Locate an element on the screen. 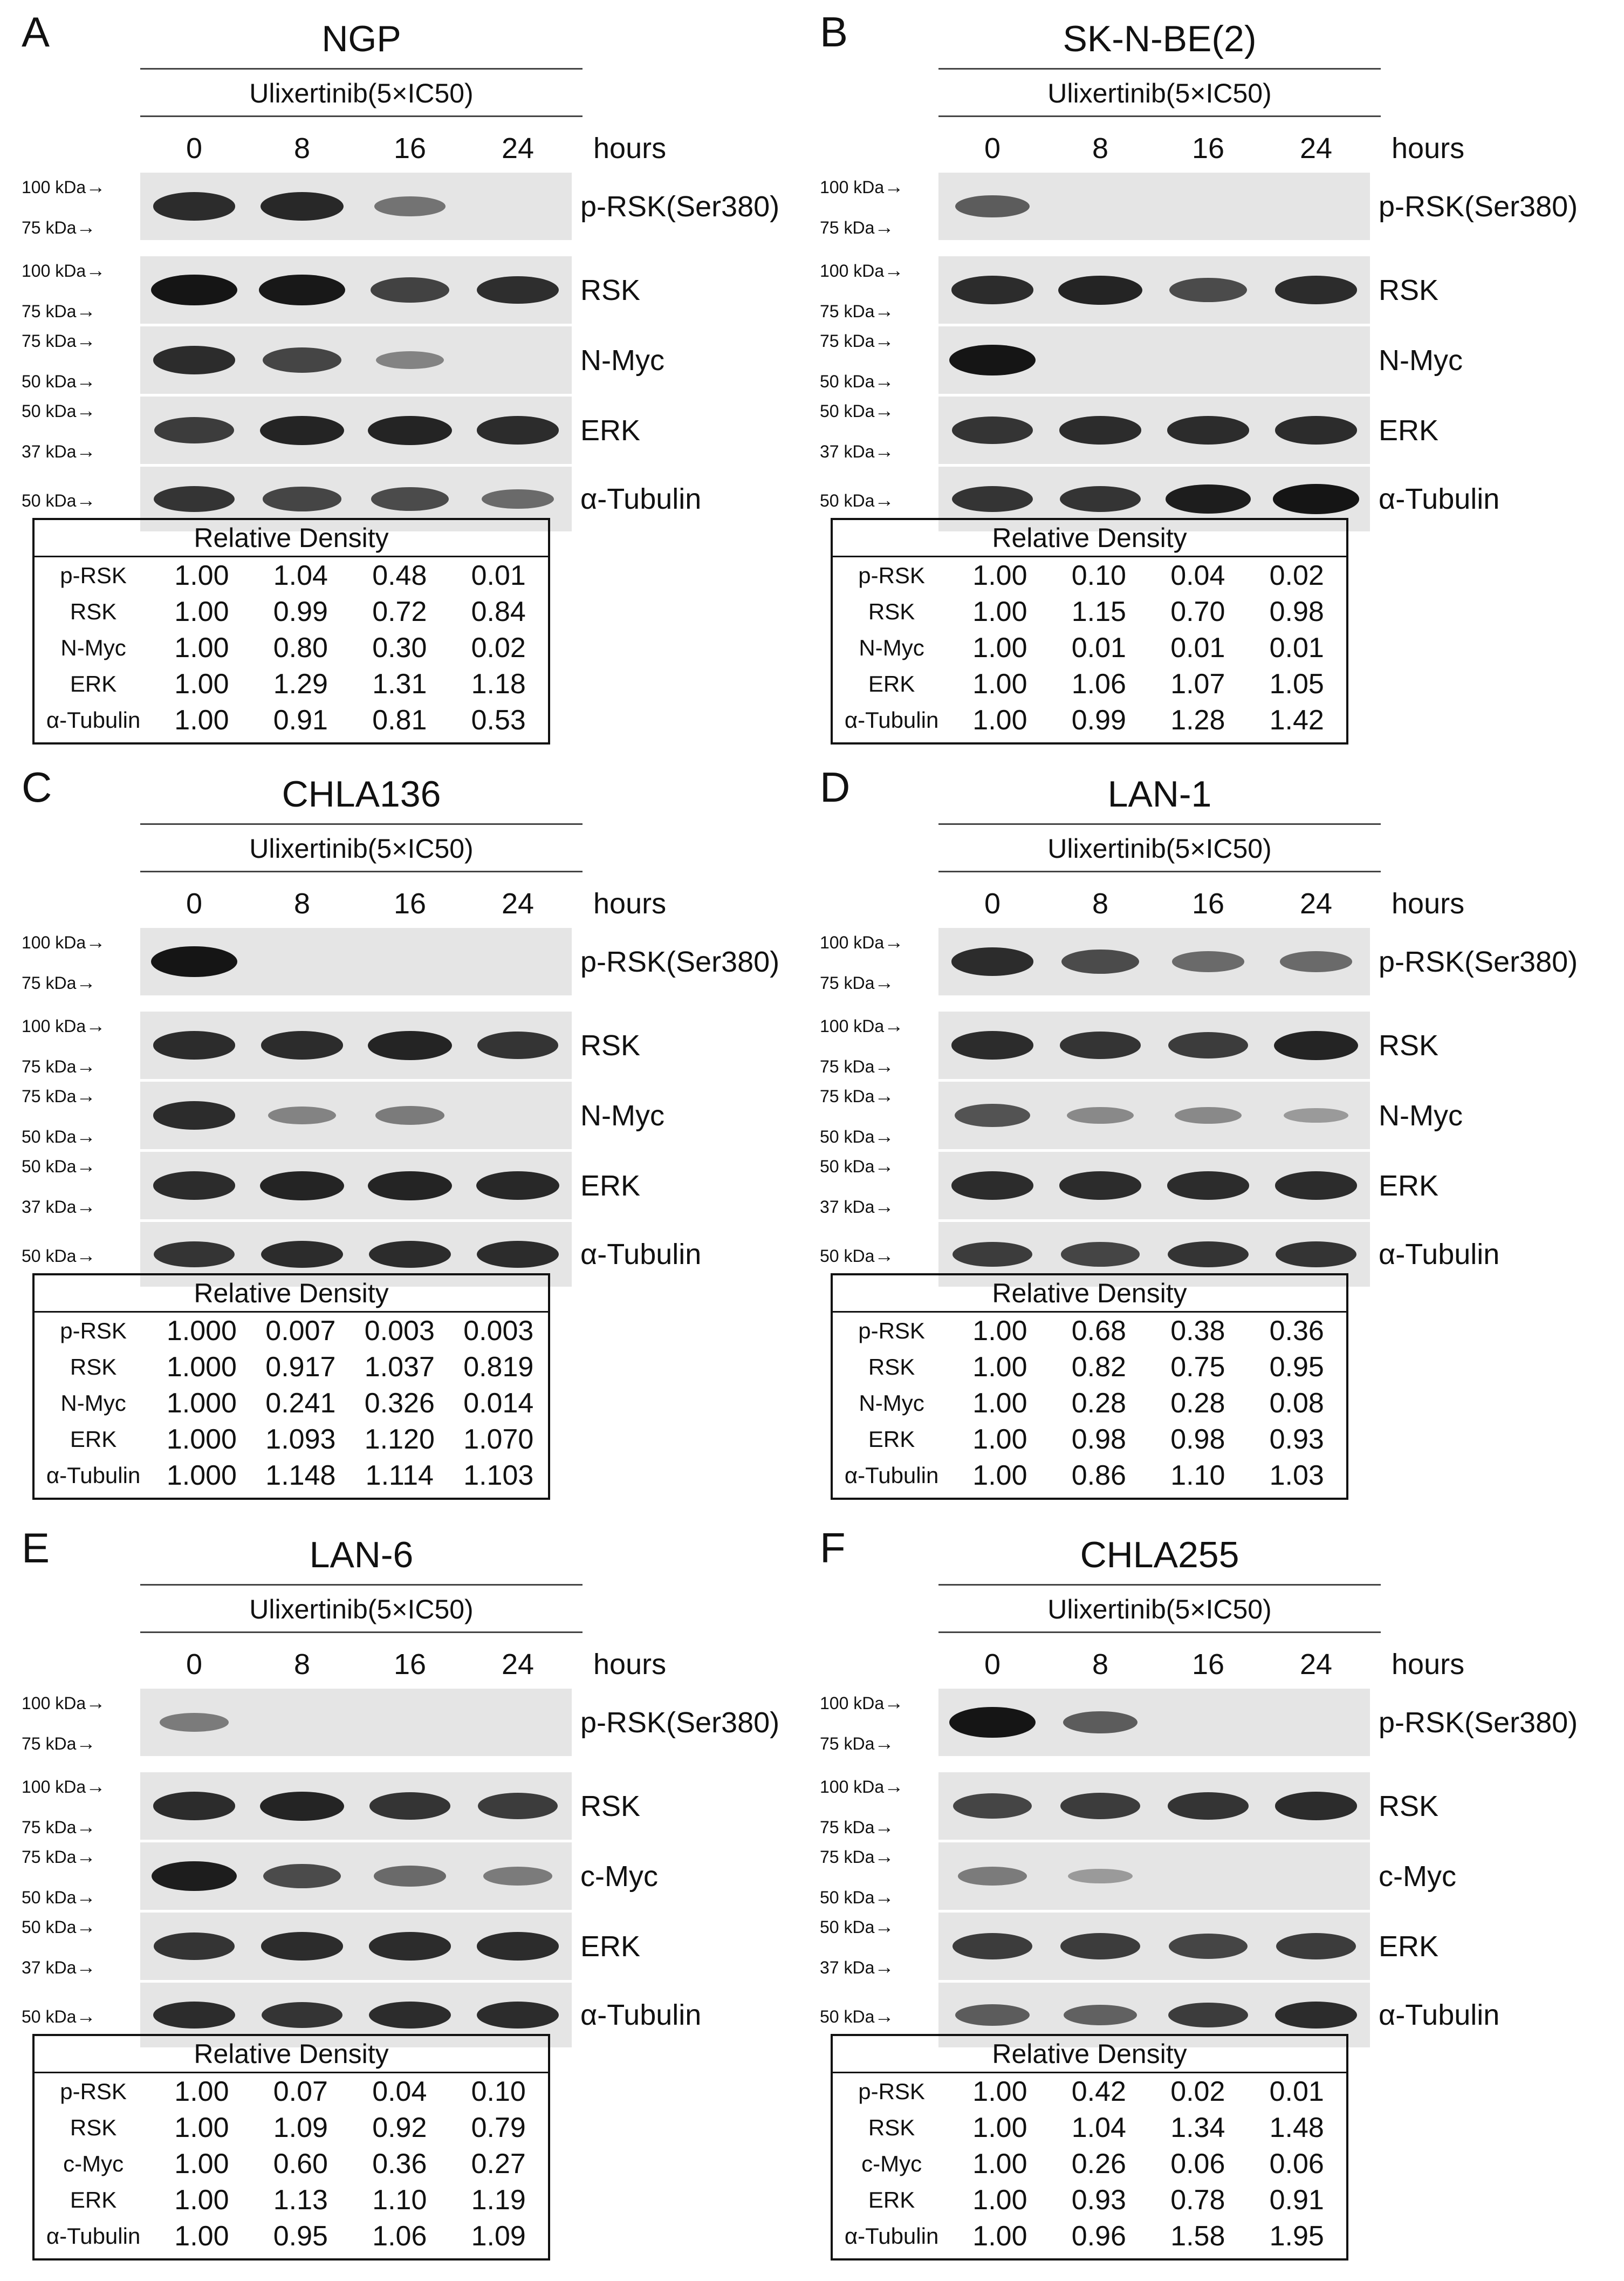  protein-label: N-Myc is located at coordinates (622, 360).